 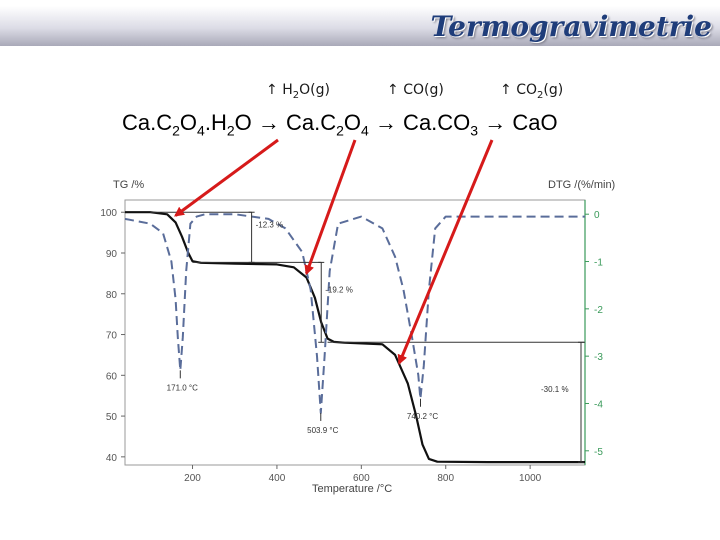 I want to click on y-axis-left-label: TG /%, so click(x=128, y=185).